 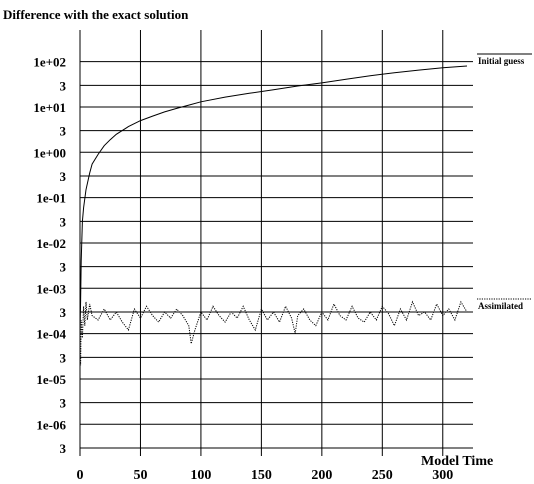 What do you see at coordinates (80, 475) in the screenshot?
I see `x-tick-label: 0` at bounding box center [80, 475].